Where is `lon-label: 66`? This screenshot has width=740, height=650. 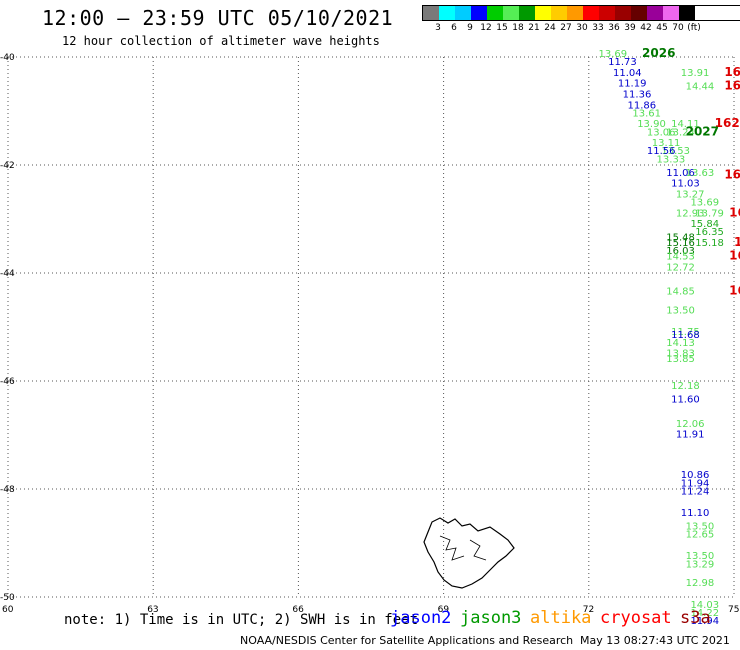 lon-label: 66 is located at coordinates (298, 610).